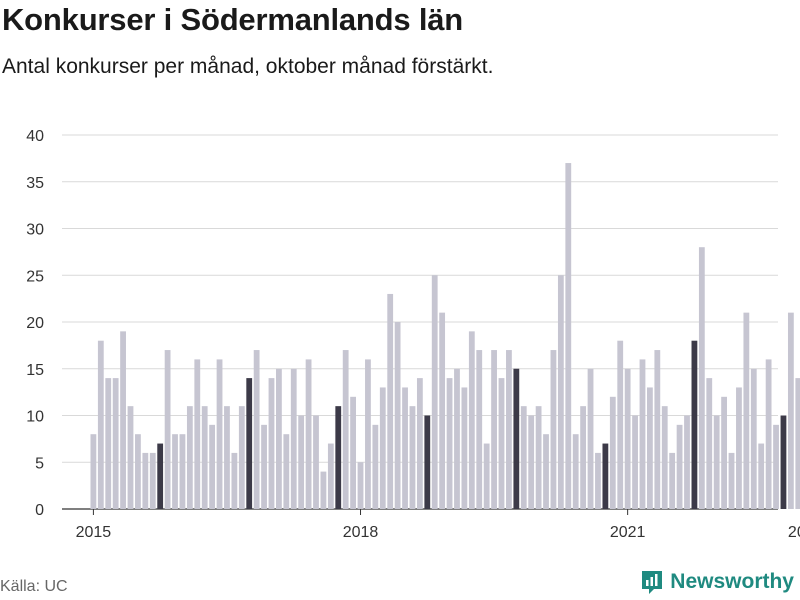  I want to click on brand-logo: Newsworthy, so click(717, 582).